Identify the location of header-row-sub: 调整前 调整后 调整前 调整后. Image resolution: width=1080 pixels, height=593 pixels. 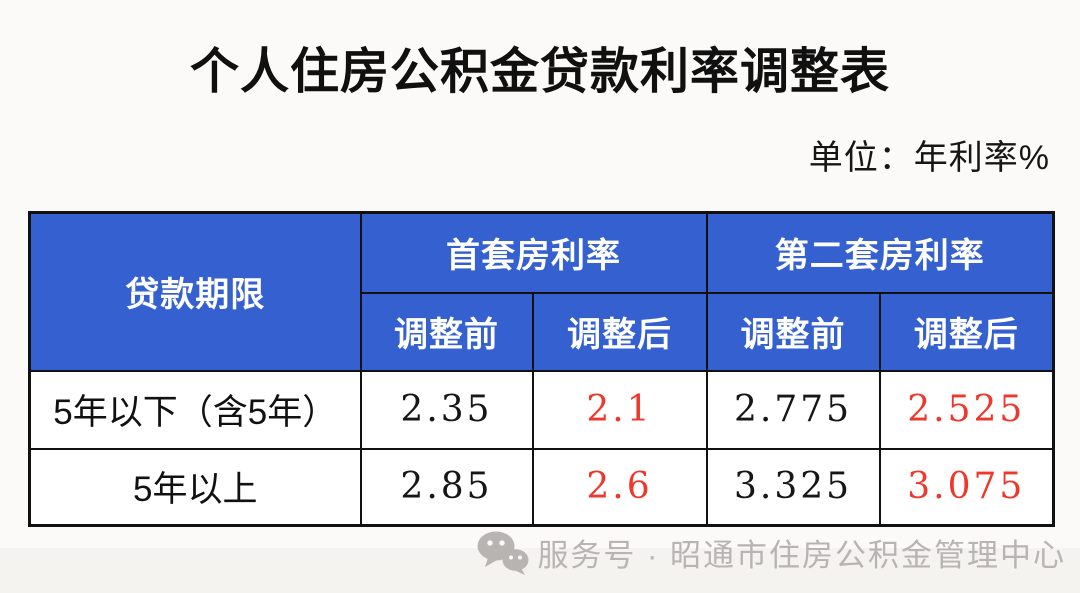
(542, 331).